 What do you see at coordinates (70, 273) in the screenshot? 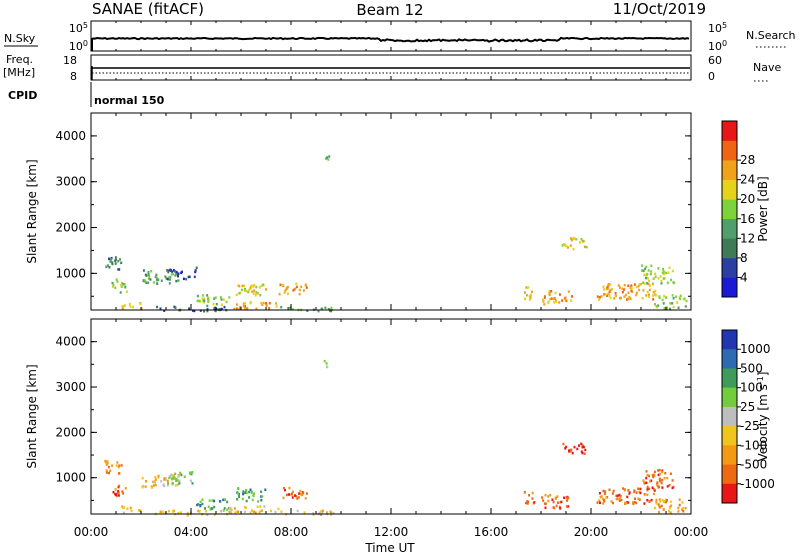
I see `y-tick-label: 1000` at bounding box center [70, 273].